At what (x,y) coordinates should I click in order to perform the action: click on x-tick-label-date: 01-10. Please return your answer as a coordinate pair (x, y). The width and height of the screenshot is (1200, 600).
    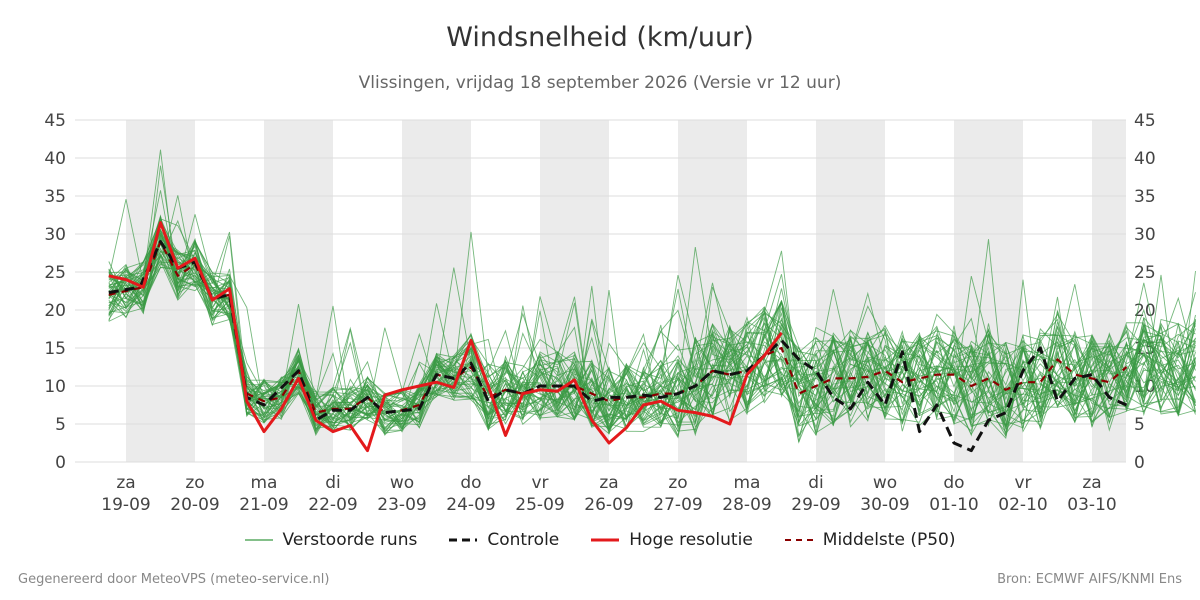
    Looking at the image, I should click on (953, 505).